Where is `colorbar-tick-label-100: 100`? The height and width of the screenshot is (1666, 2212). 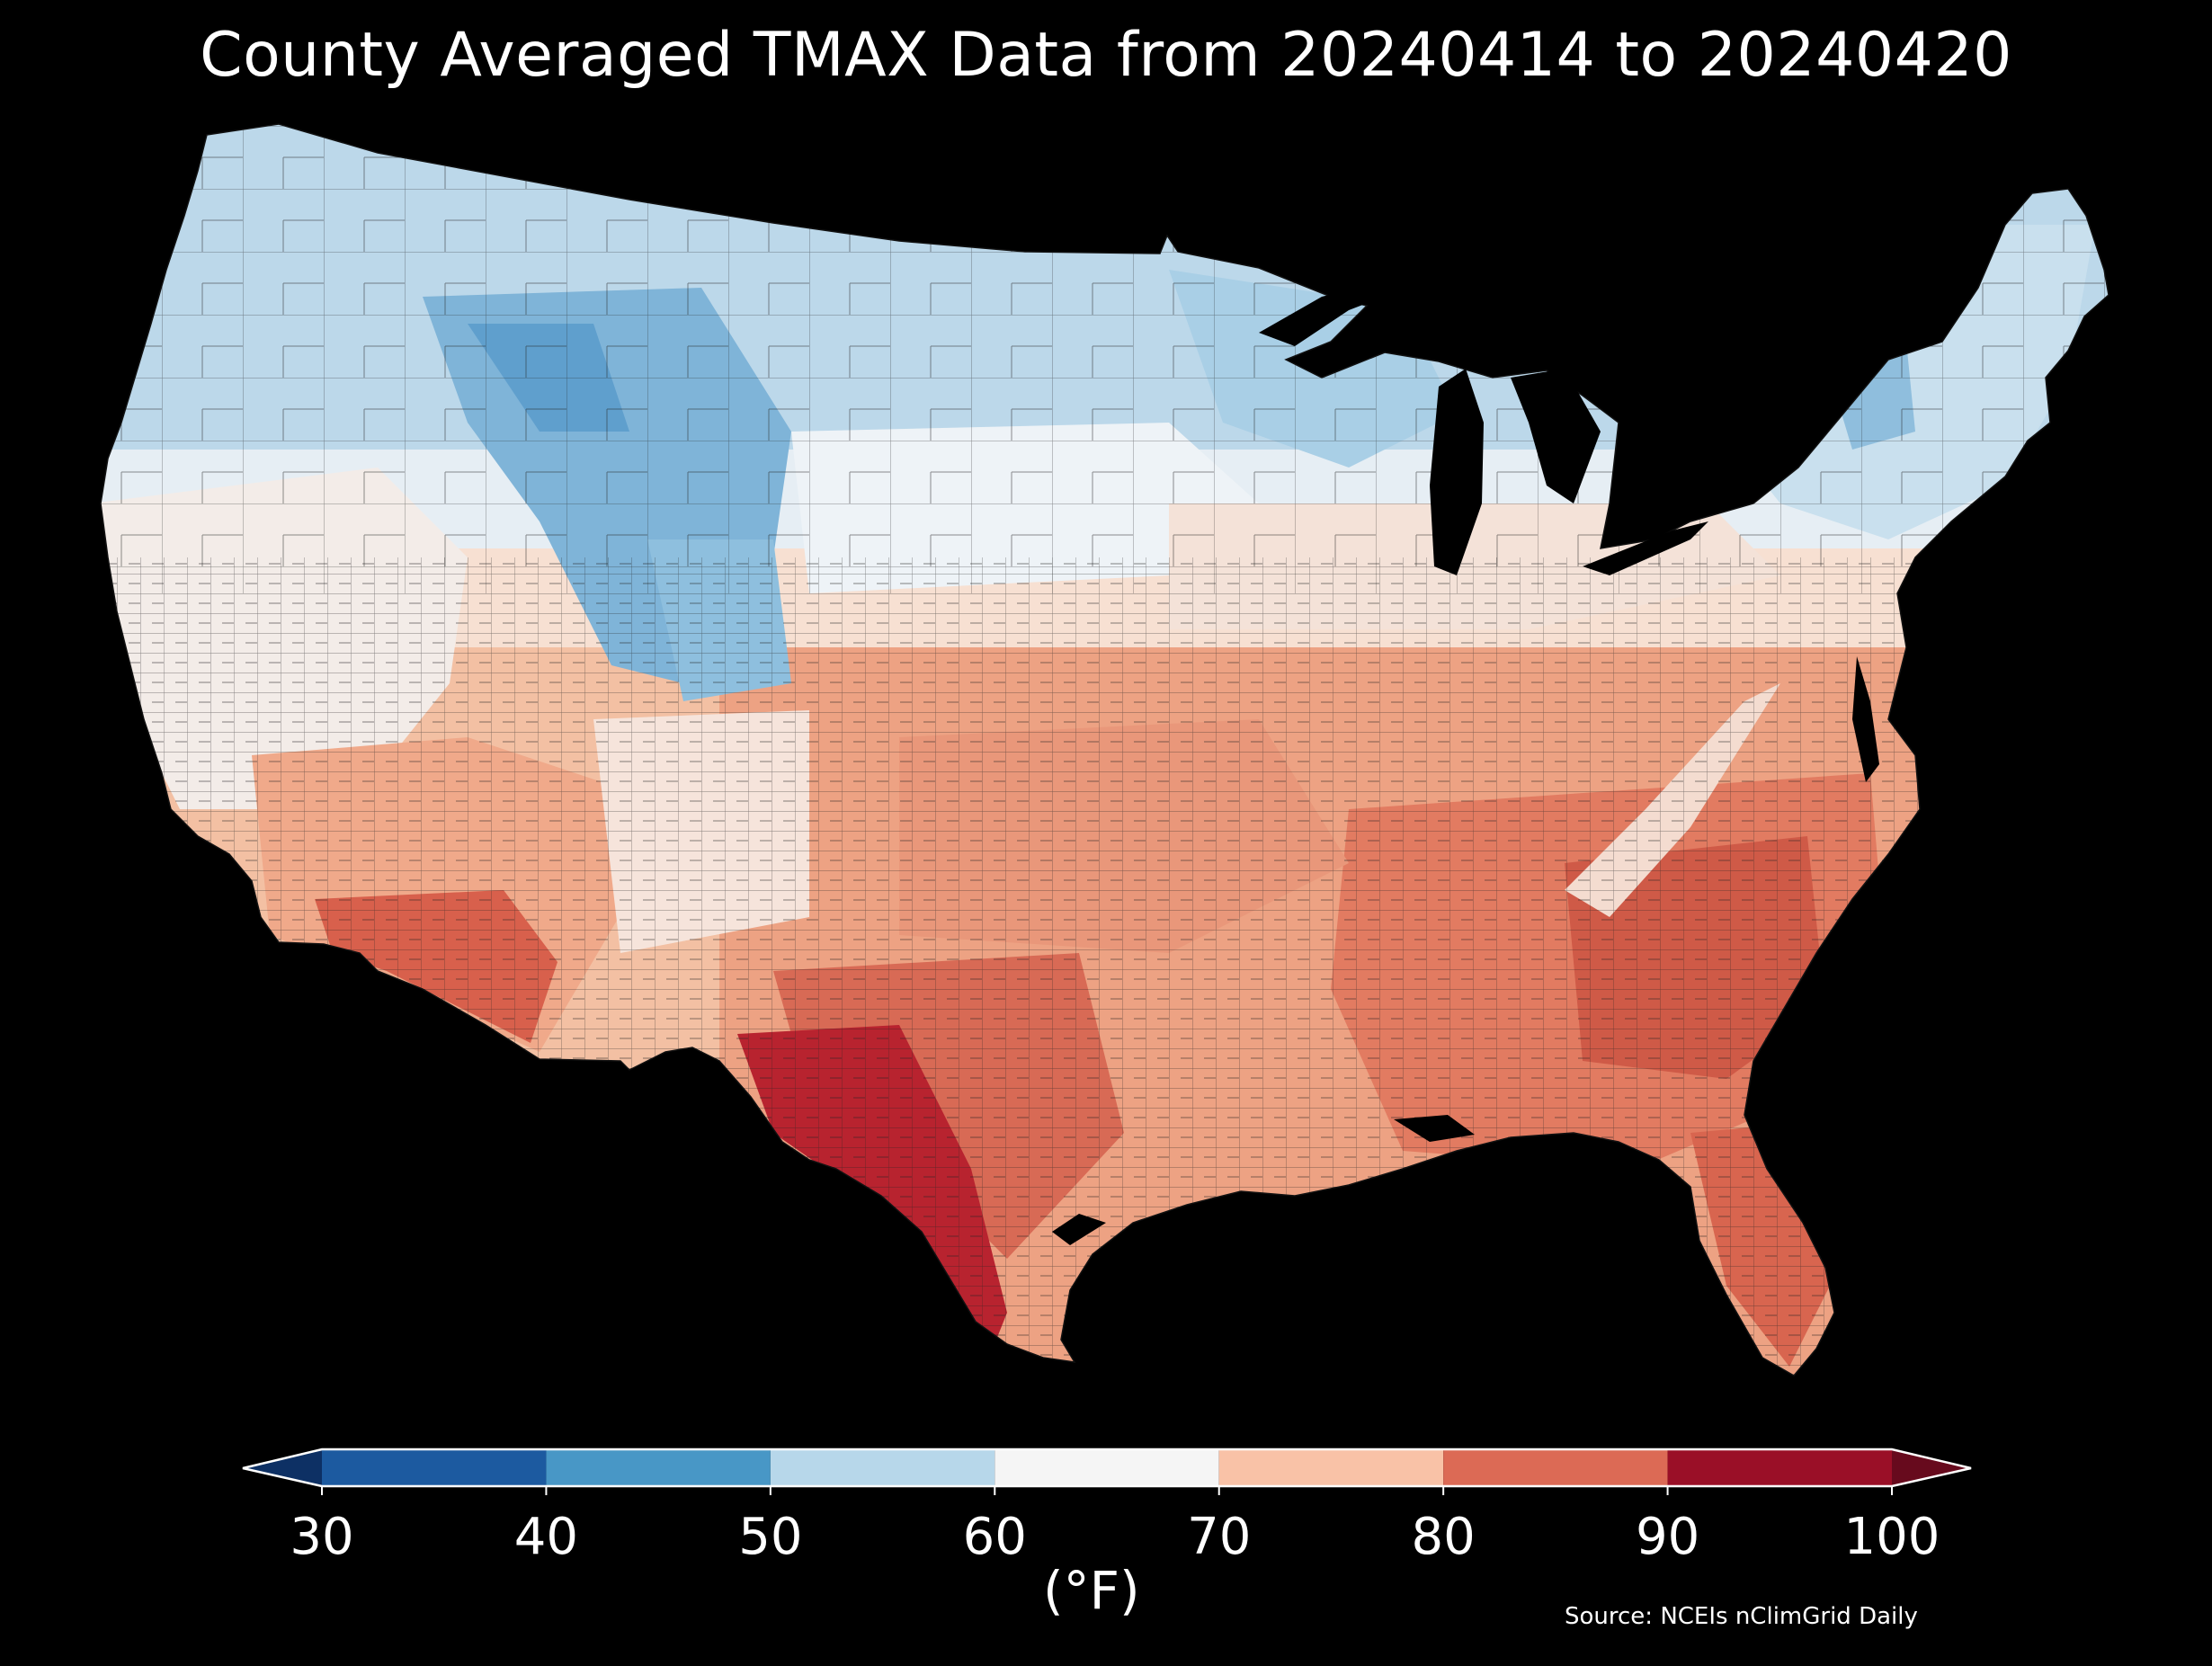
colorbar-tick-label-100: 100 is located at coordinates (1892, 1537).